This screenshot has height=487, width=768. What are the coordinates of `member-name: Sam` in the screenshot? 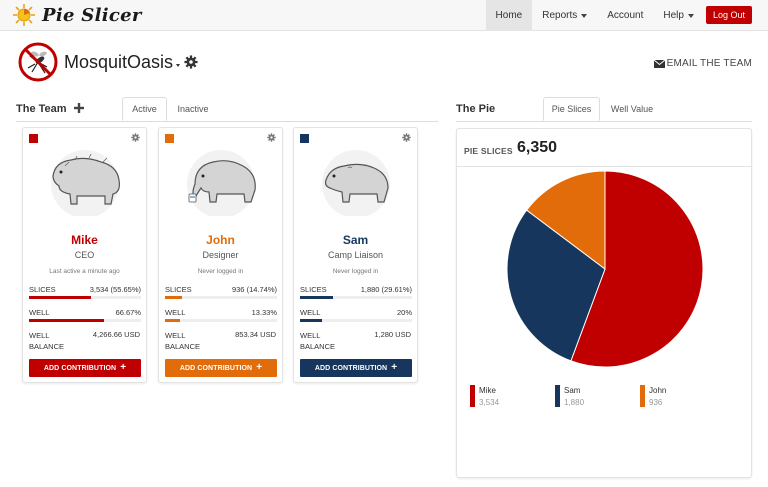 It's located at (355, 240).